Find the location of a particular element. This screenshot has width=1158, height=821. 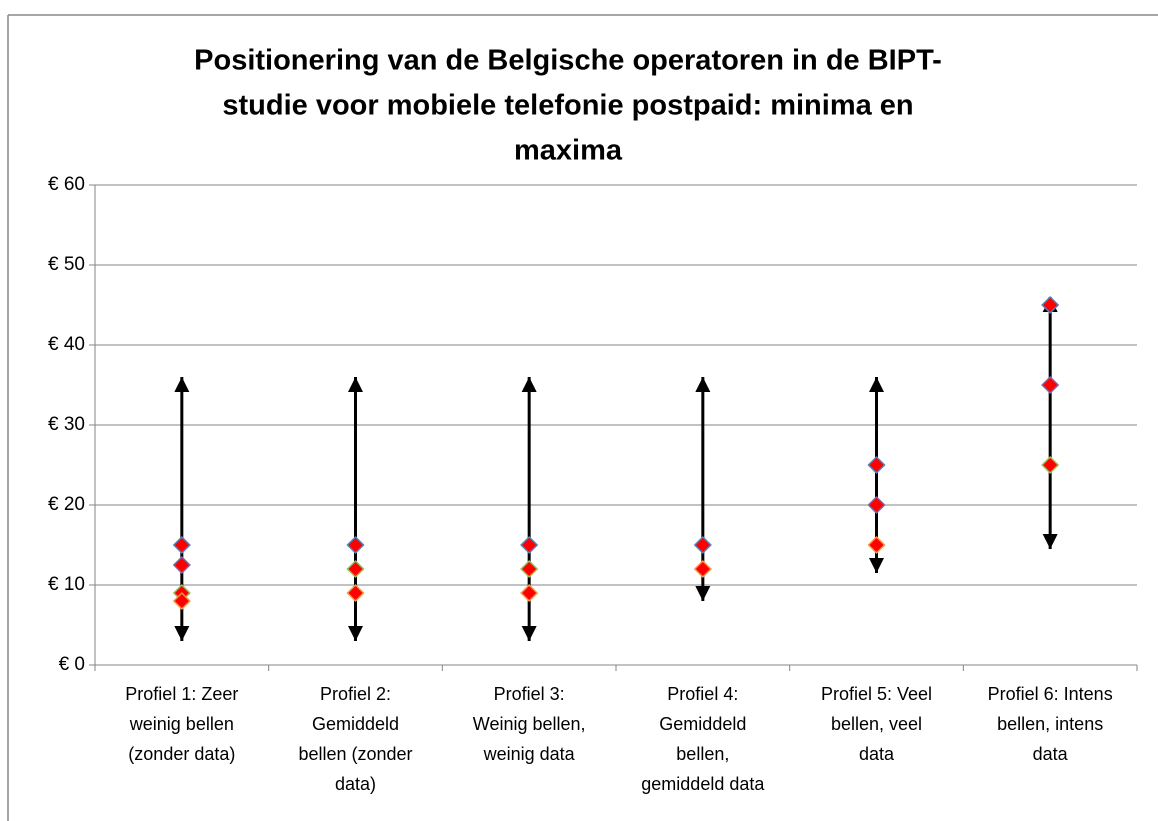

x-tick-label: bellen, veel is located at coordinates (876, 724).